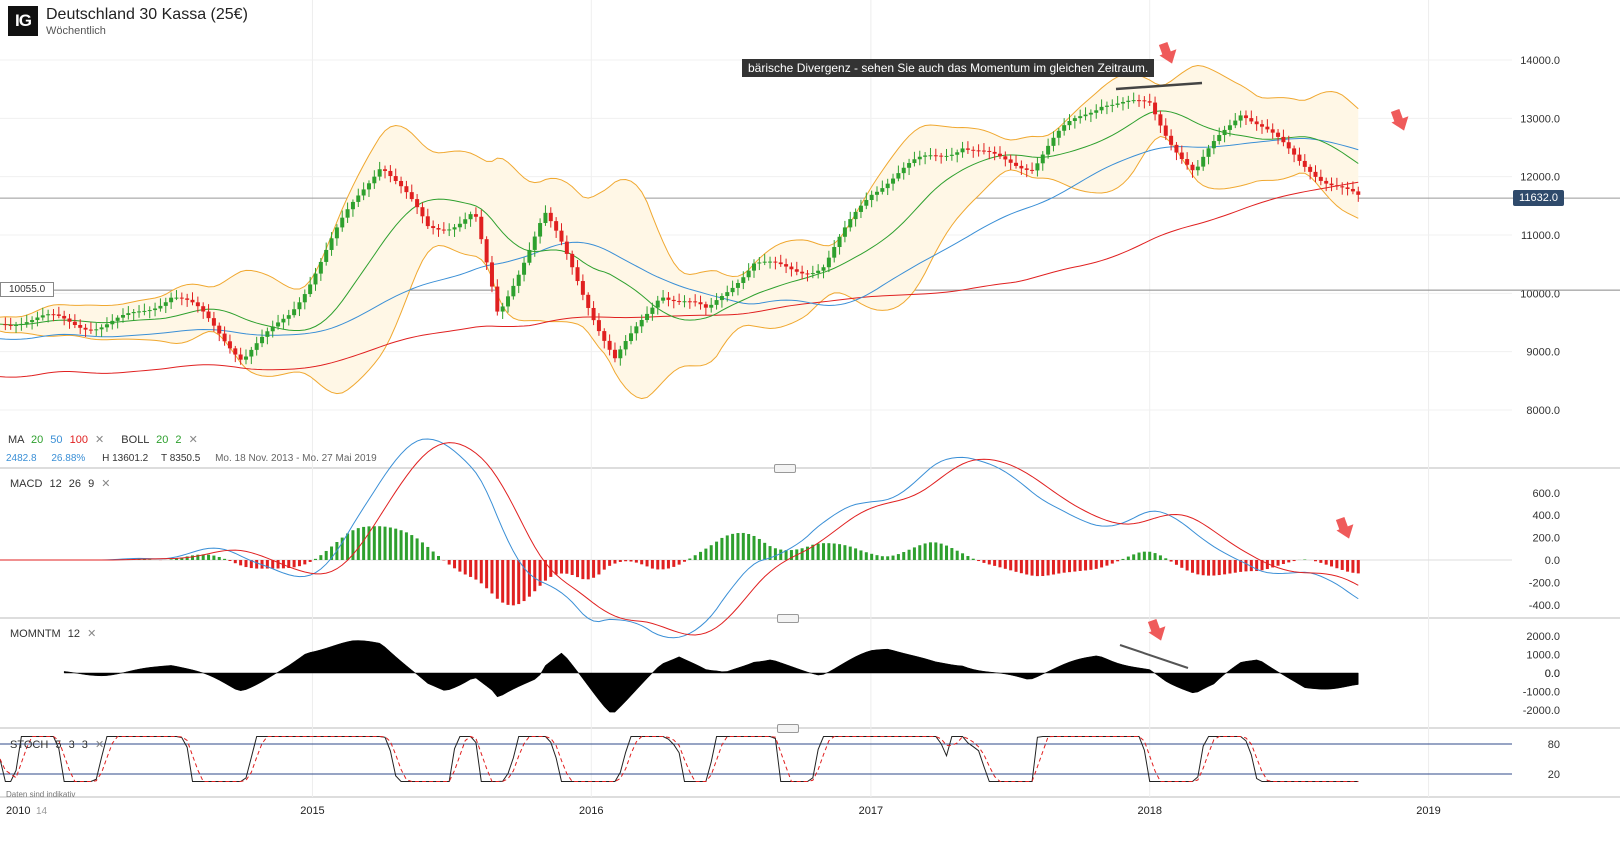 The width and height of the screenshot is (1620, 845). What do you see at coordinates (68, 458) in the screenshot?
I see `stats-percent: 26.88%` at bounding box center [68, 458].